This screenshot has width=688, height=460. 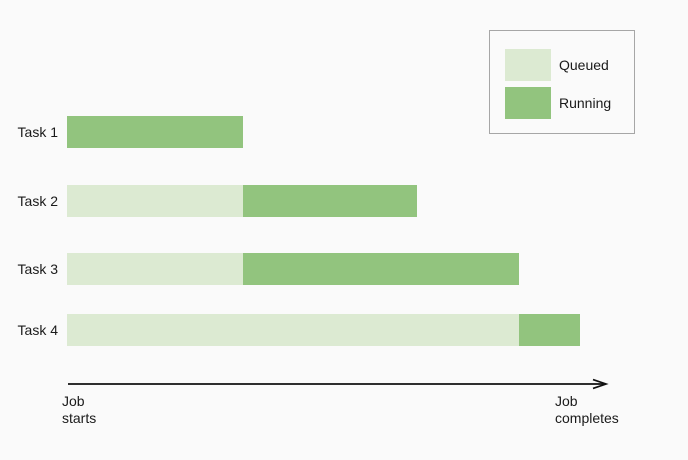 I want to click on task-row: Task 1, so click(x=344, y=132).